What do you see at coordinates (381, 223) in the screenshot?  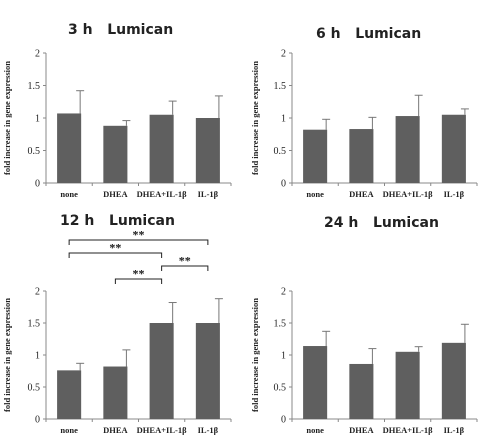 I see `chart-title: 24 h Lumican` at bounding box center [381, 223].